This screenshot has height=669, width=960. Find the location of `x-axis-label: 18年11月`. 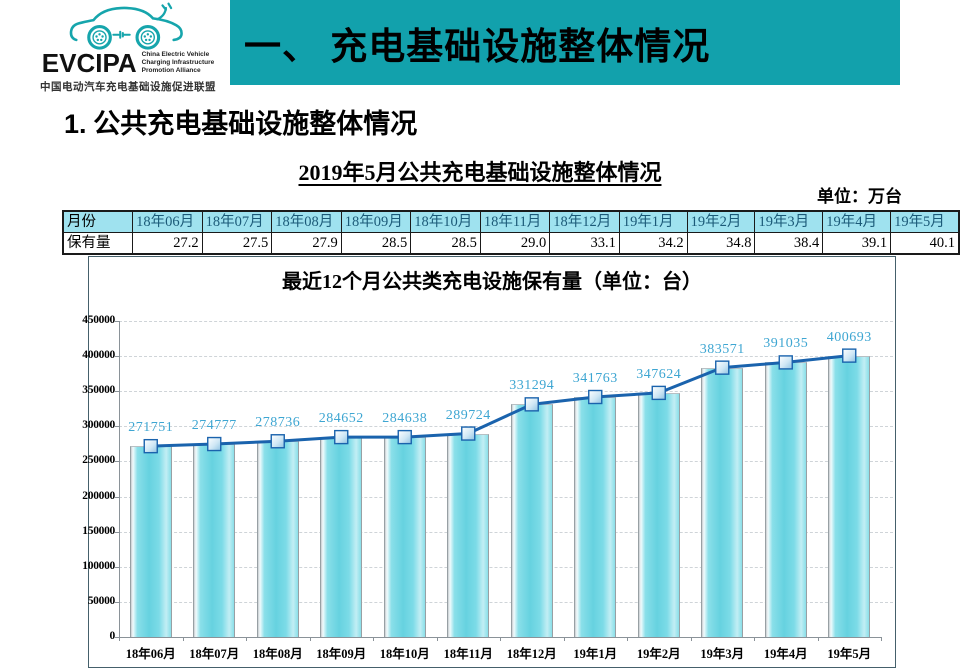

x-axis-label: 18年11月 is located at coordinates (468, 654).